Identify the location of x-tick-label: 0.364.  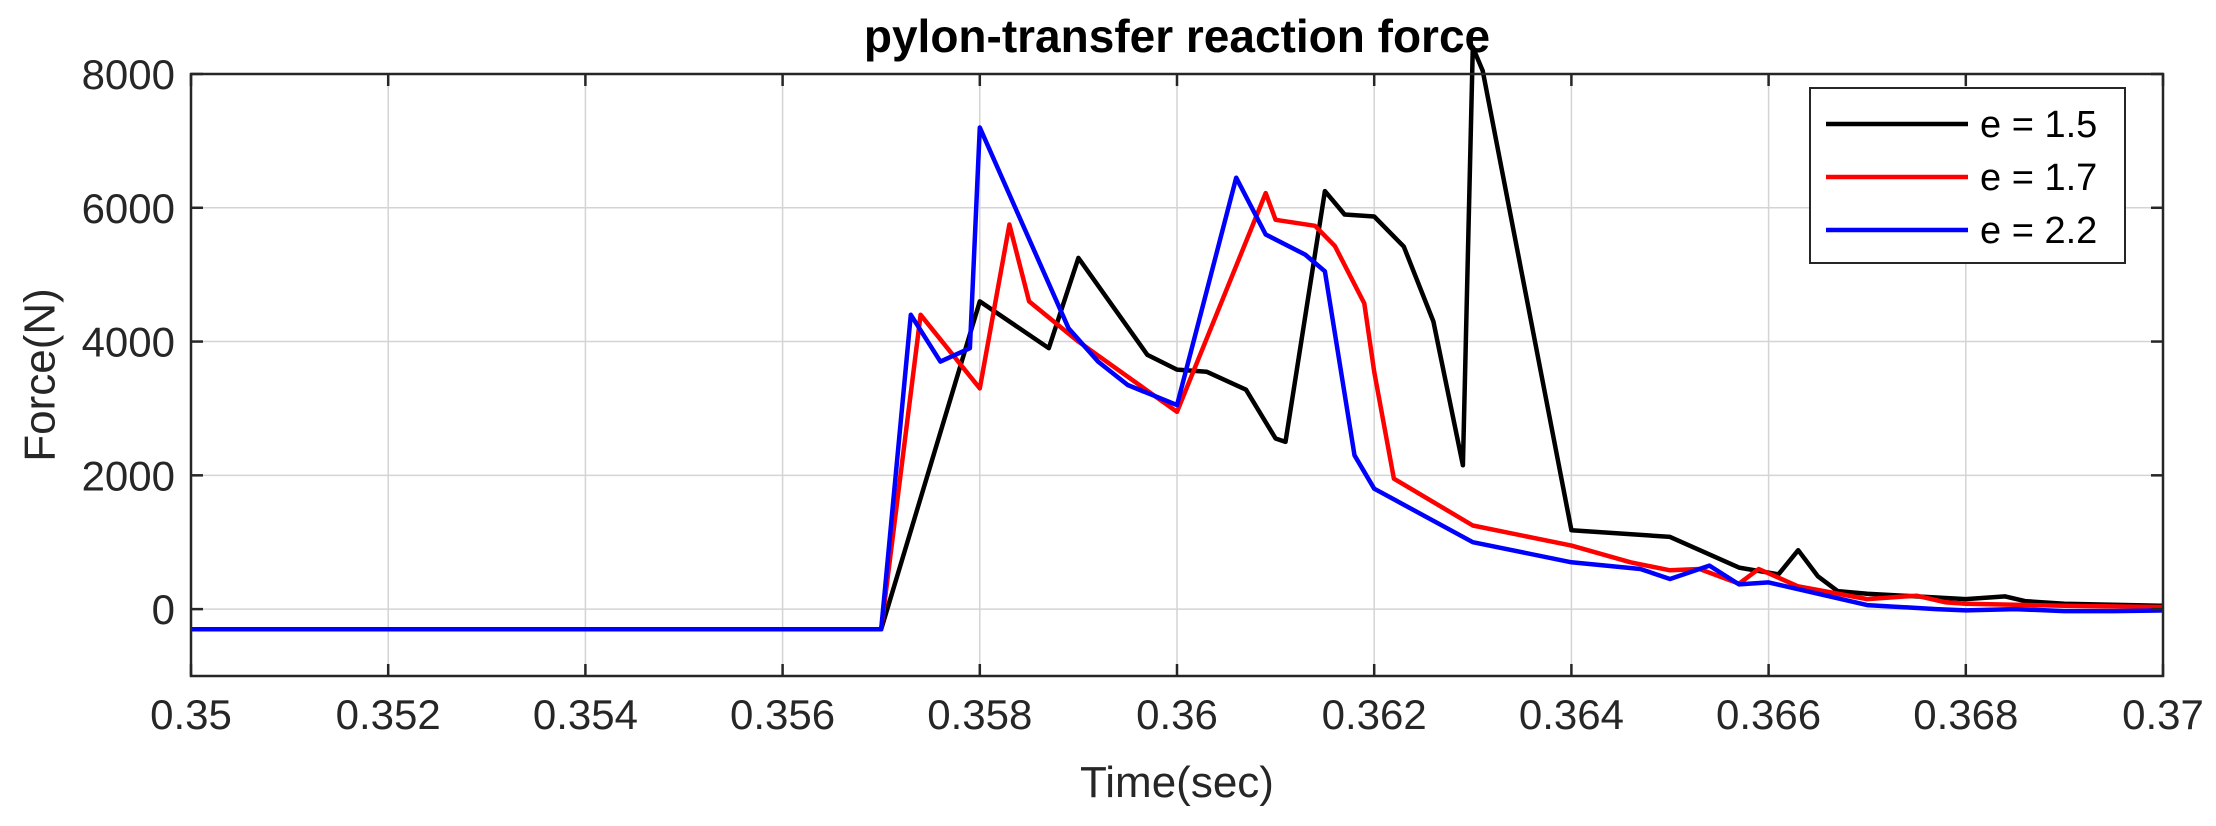
(1571, 714).